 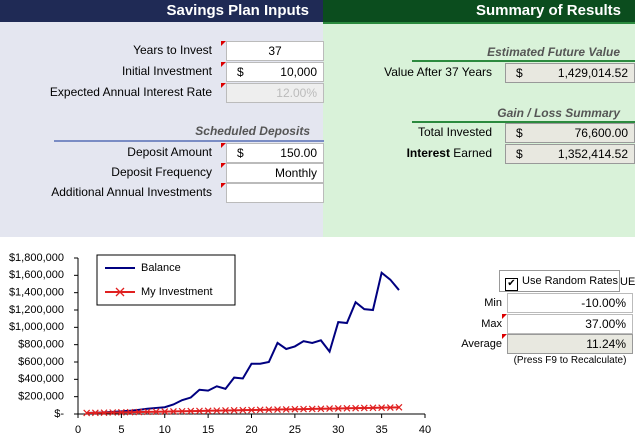 I want to click on cell: Monthly, so click(x=275, y=173).